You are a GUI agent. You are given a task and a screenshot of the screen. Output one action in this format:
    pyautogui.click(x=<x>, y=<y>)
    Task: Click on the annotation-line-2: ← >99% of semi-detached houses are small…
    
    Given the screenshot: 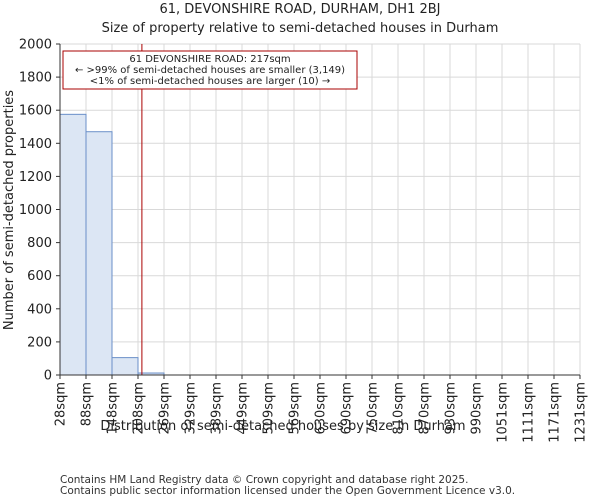 What is the action you would take?
    pyautogui.click(x=210, y=70)
    